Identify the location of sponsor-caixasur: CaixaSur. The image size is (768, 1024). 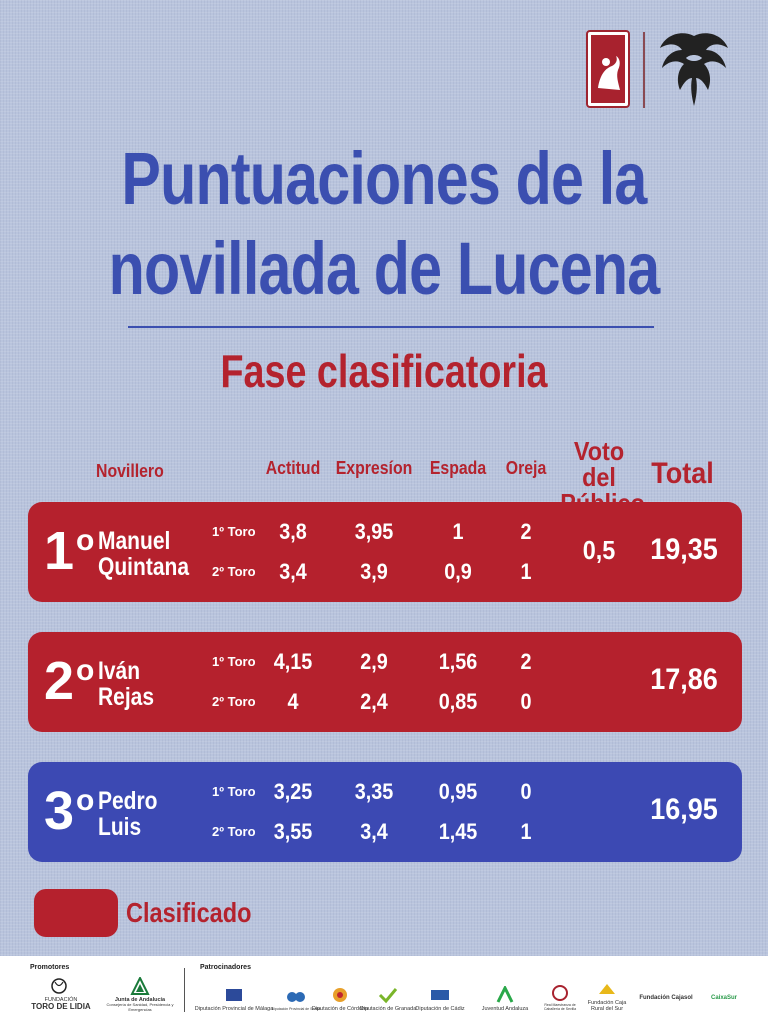
(724, 992).